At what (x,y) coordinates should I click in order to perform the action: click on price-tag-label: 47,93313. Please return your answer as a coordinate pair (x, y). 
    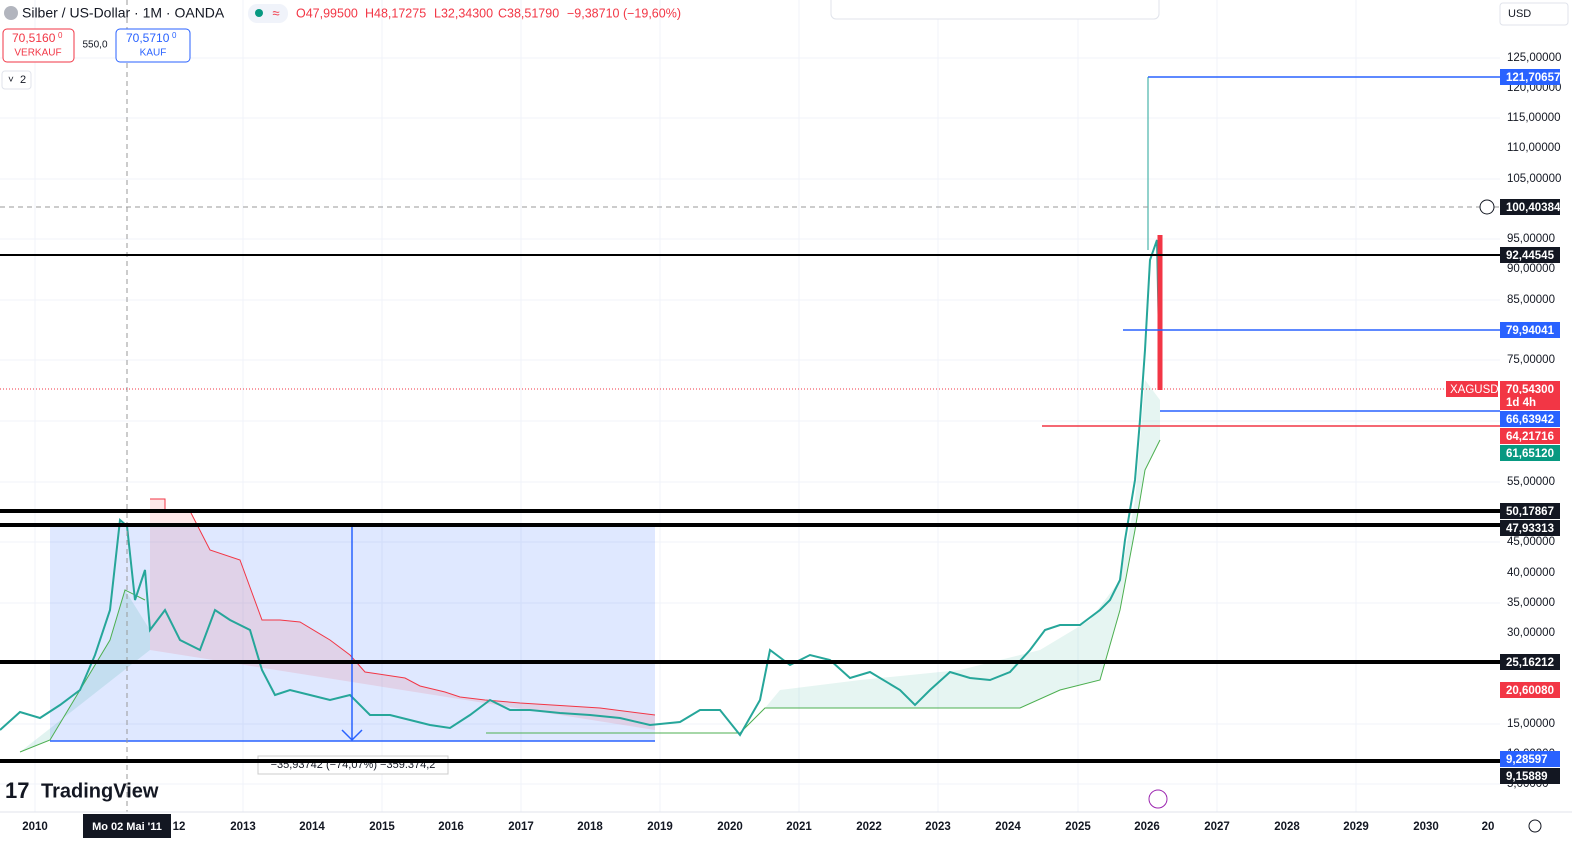
    Looking at the image, I should click on (1530, 529).